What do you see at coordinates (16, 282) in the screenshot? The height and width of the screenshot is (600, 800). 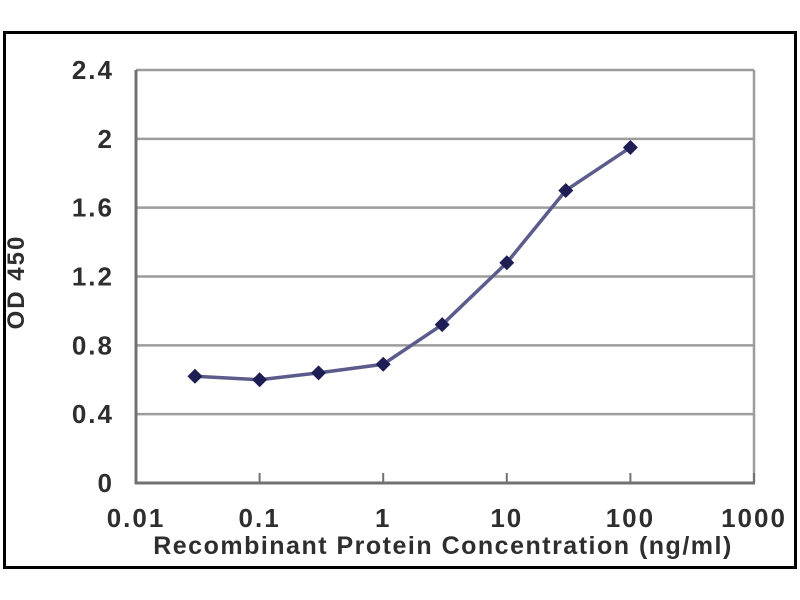 I see `y-axis-title: OD 450` at bounding box center [16, 282].